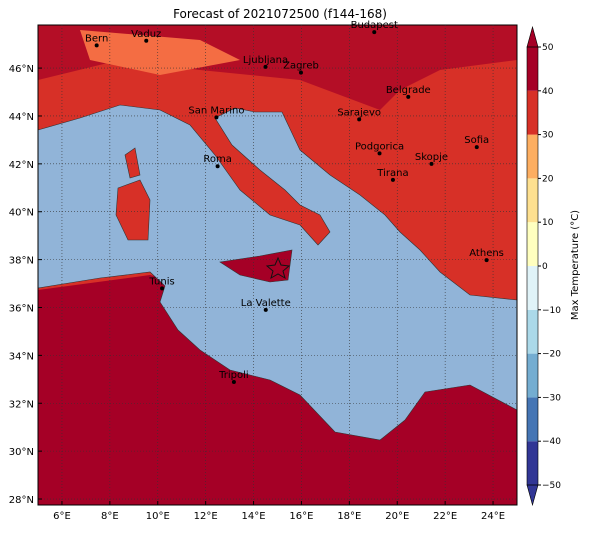 This screenshot has width=592, height=533. What do you see at coordinates (21, 261) in the screenshot?
I see `y-tick-label: 38°N` at bounding box center [21, 261].